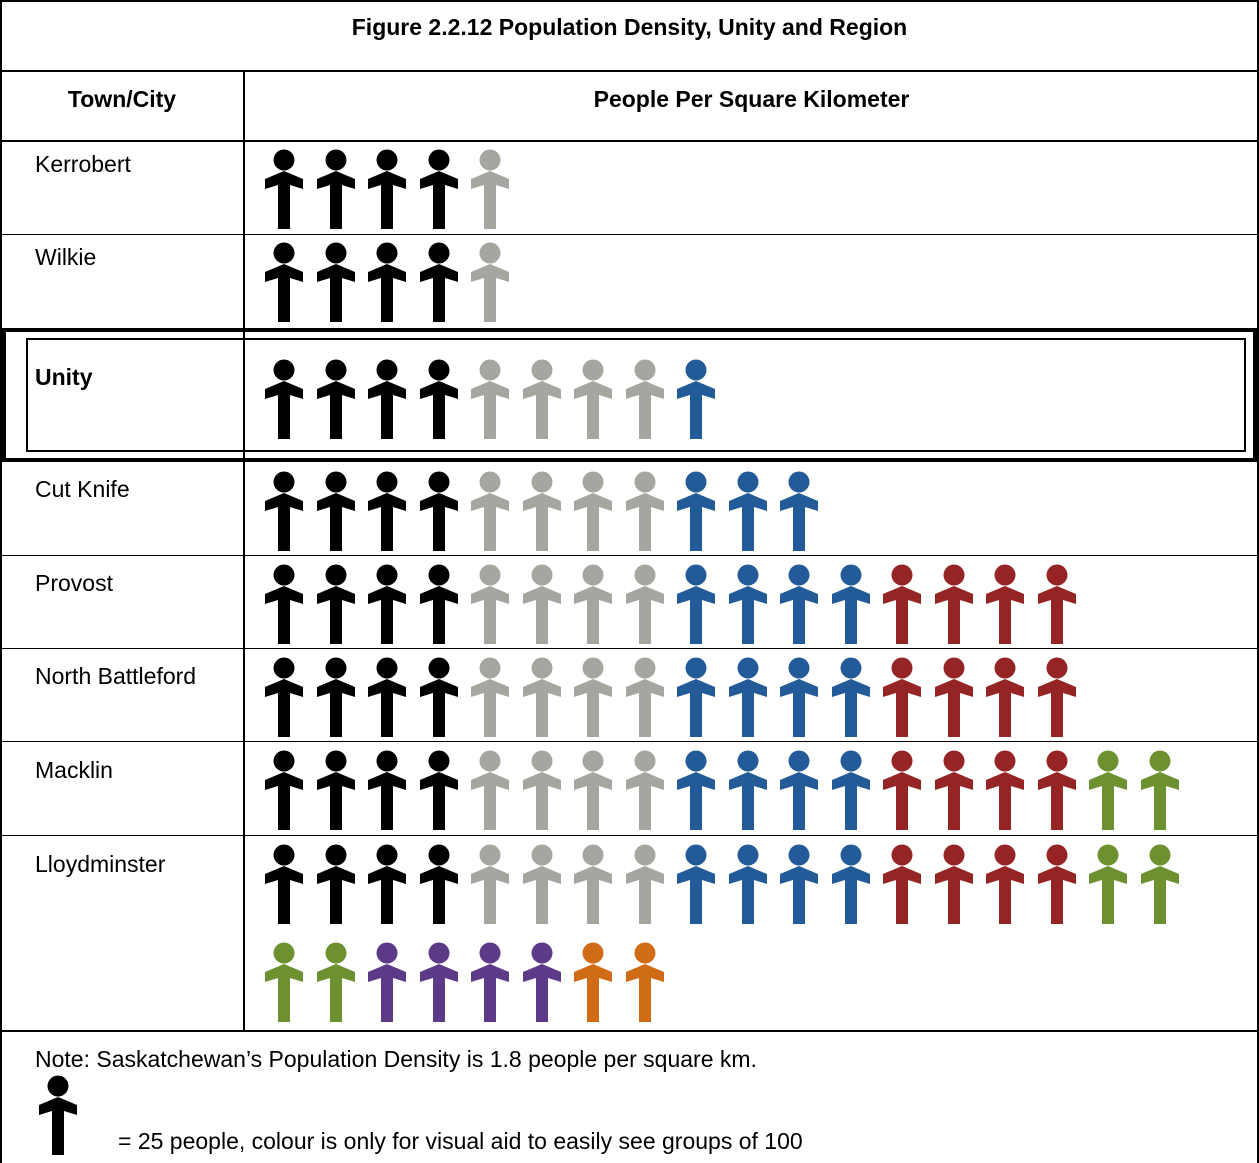 This screenshot has height=1163, width=1259. I want to click on row-divider-cut-knife, so click(629, 555).